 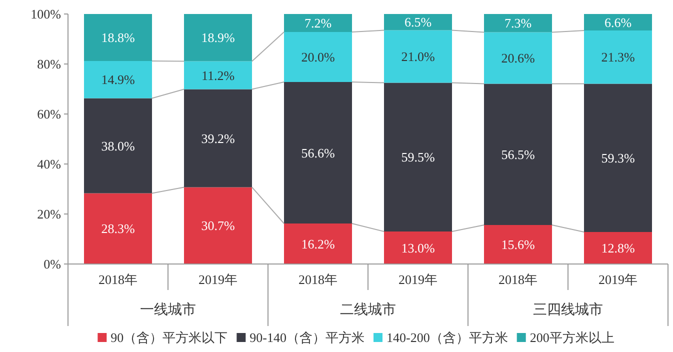 I want to click on data-label: 21.0%, so click(x=418, y=56).